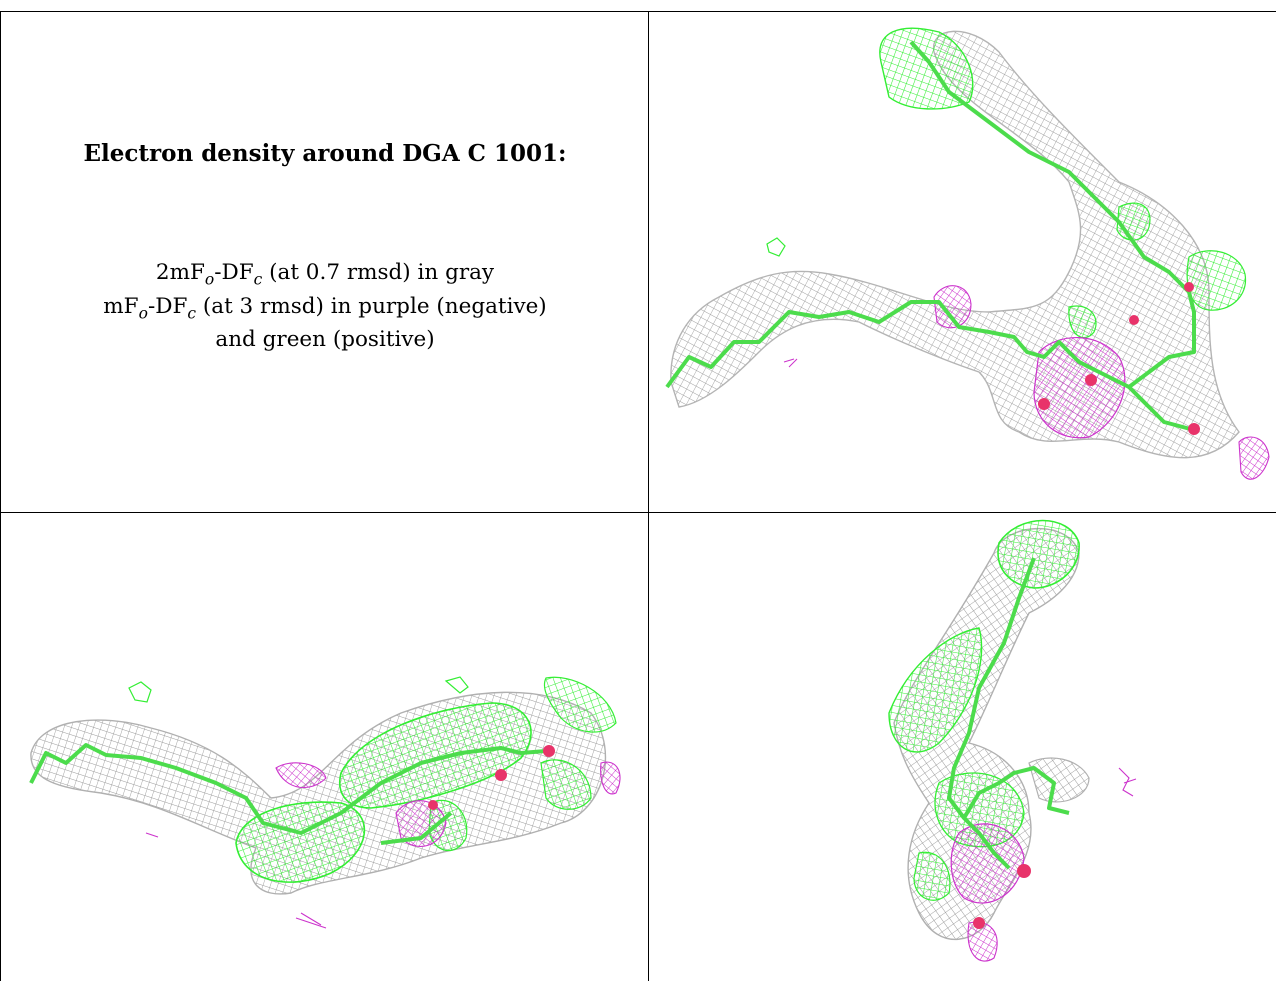 The height and width of the screenshot is (981, 1276). What do you see at coordinates (325, 802) in the screenshot?
I see `density-view-2-image` at bounding box center [325, 802].